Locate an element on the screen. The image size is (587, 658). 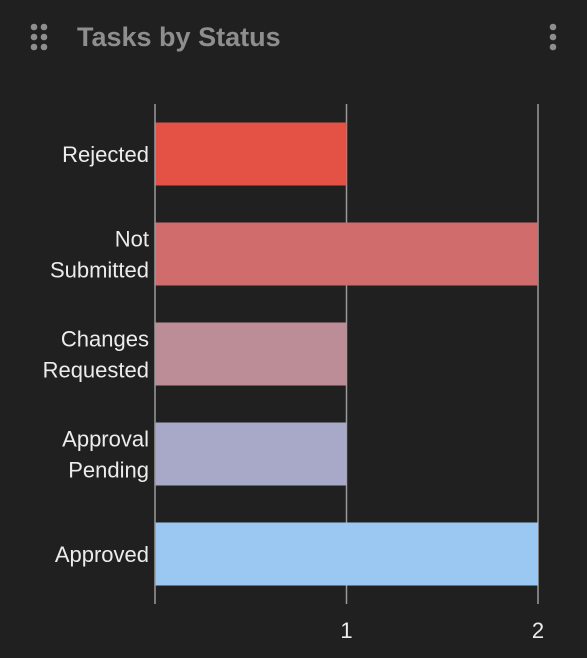
category-label: Submitted is located at coordinates (99, 270).